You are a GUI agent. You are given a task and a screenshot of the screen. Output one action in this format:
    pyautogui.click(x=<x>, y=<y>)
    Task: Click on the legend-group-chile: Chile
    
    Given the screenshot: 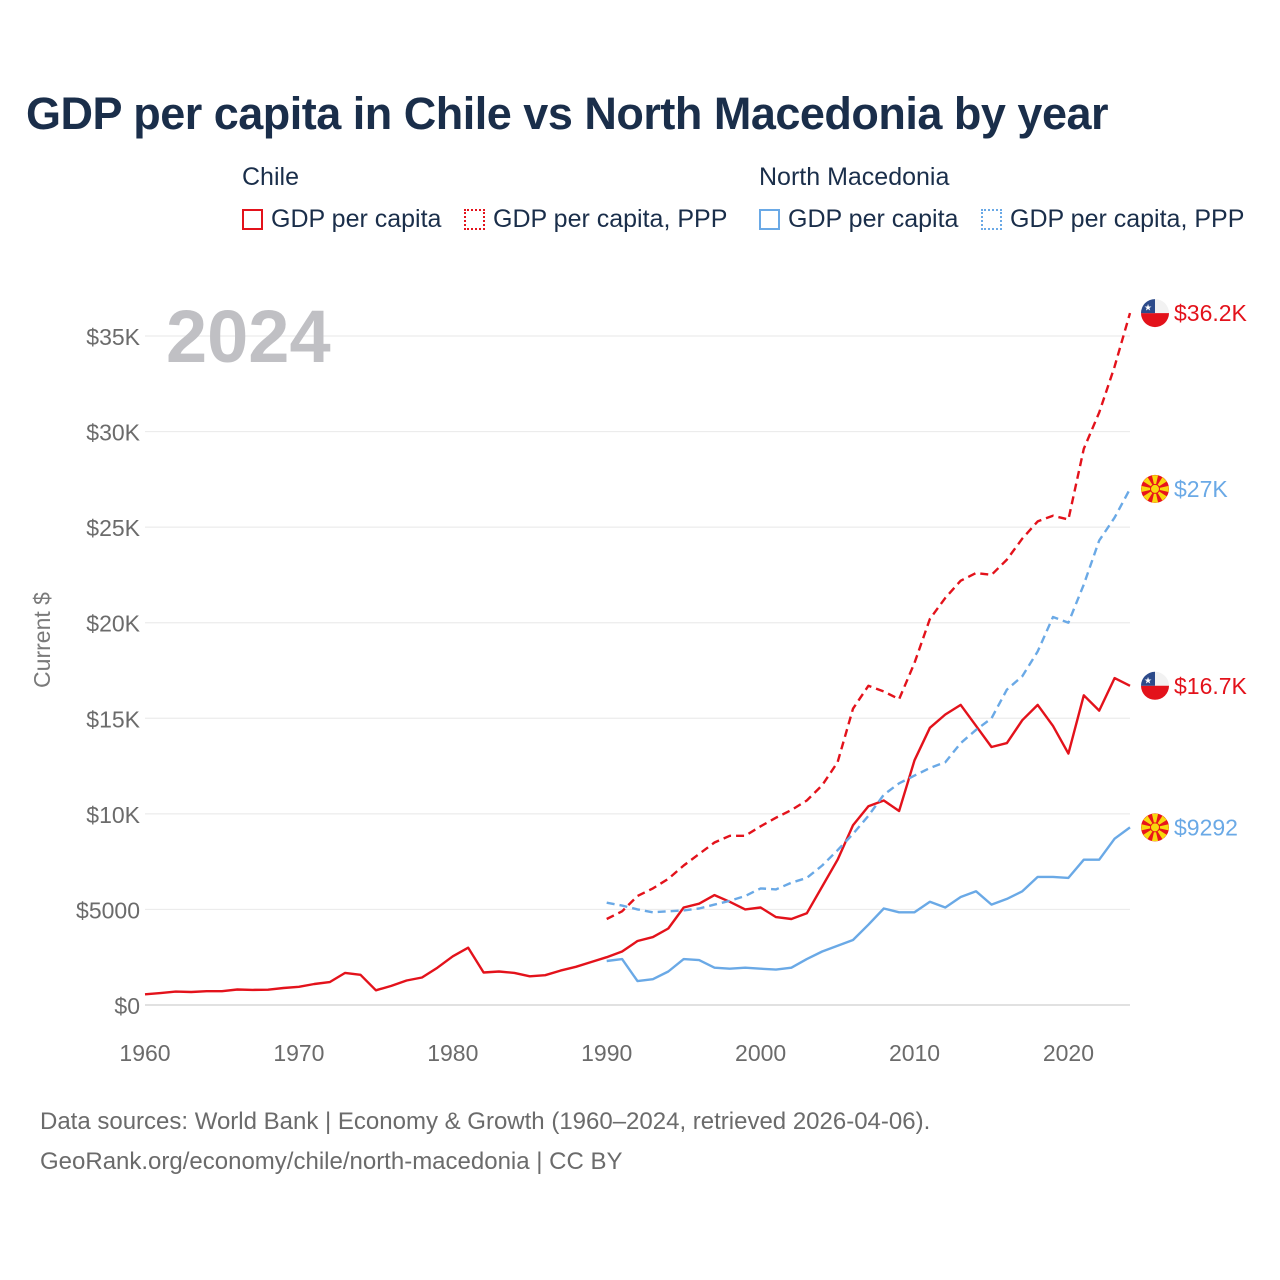 What is the action you would take?
    pyautogui.click(x=270, y=177)
    